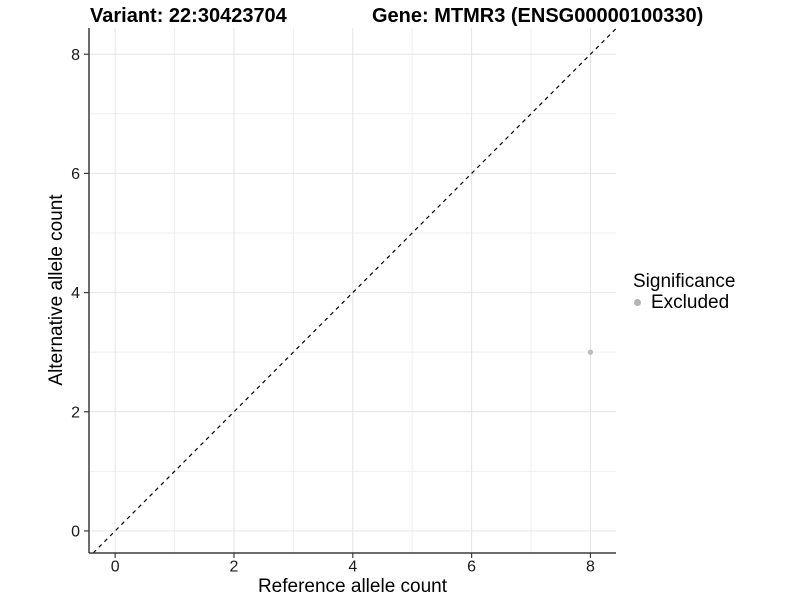 The width and height of the screenshot is (800, 600). What do you see at coordinates (471, 566) in the screenshot?
I see `x-tick-label: 6` at bounding box center [471, 566].